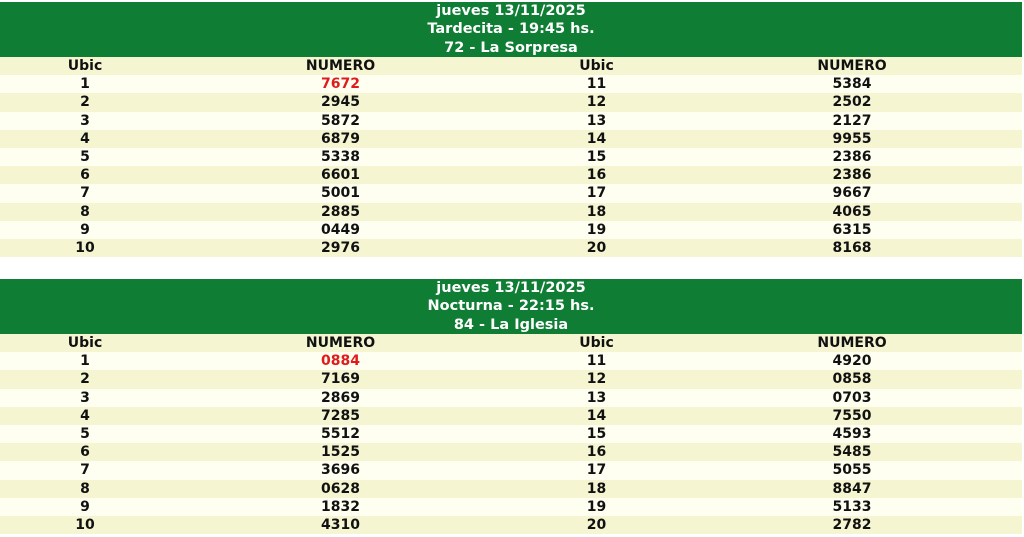 Image resolution: width=1024 pixels, height=537 pixels. I want to click on number-cell: 2885, so click(340, 211).